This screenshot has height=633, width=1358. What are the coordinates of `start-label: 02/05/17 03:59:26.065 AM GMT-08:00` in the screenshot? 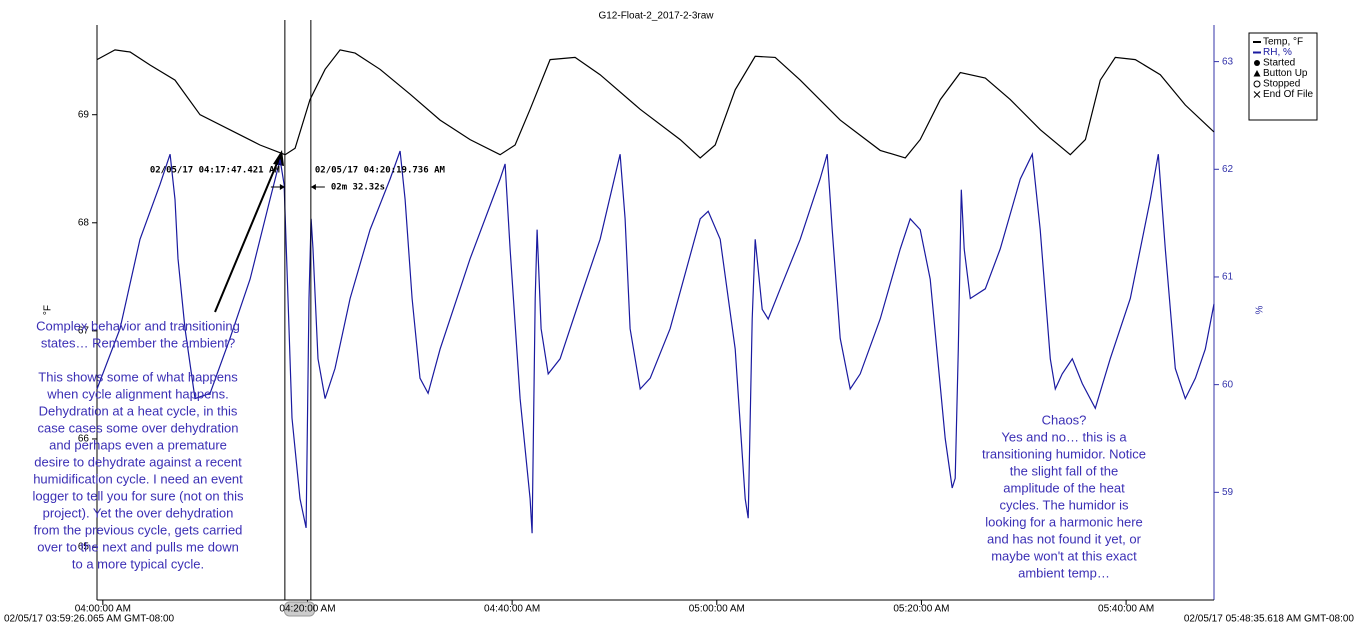 It's located at (89, 619).